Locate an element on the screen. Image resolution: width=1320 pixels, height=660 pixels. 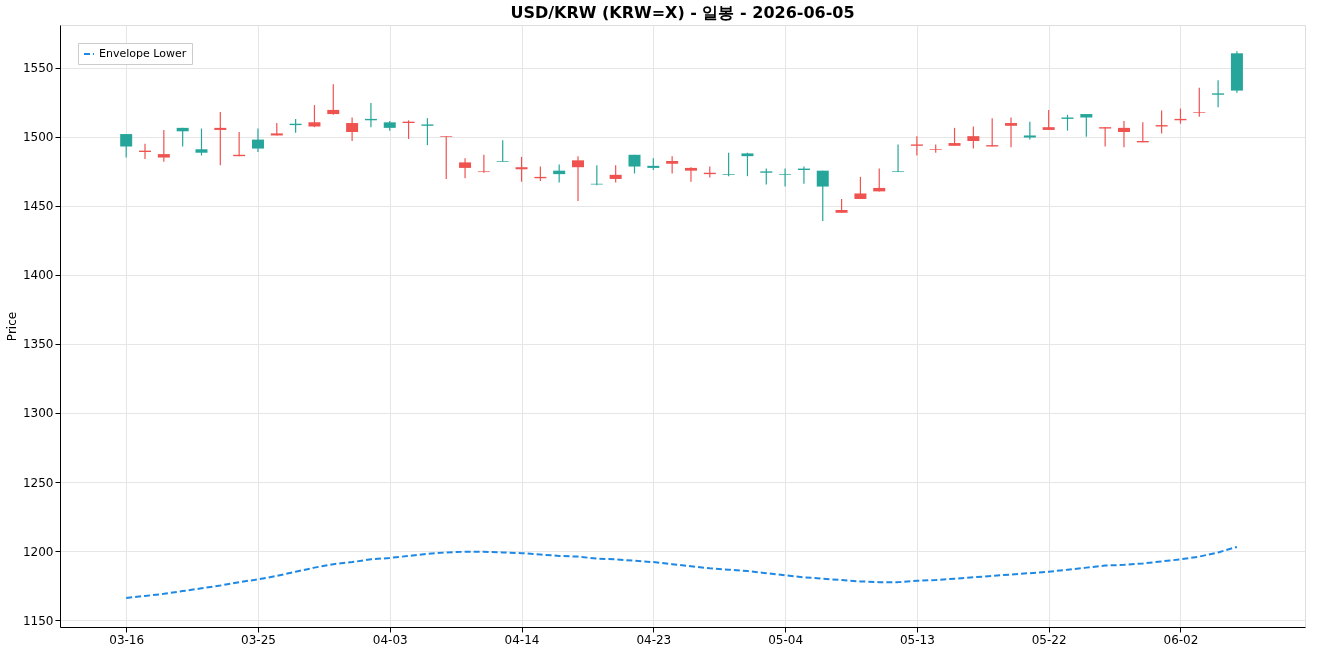
y-axis-title: Price is located at coordinates (11, 326).